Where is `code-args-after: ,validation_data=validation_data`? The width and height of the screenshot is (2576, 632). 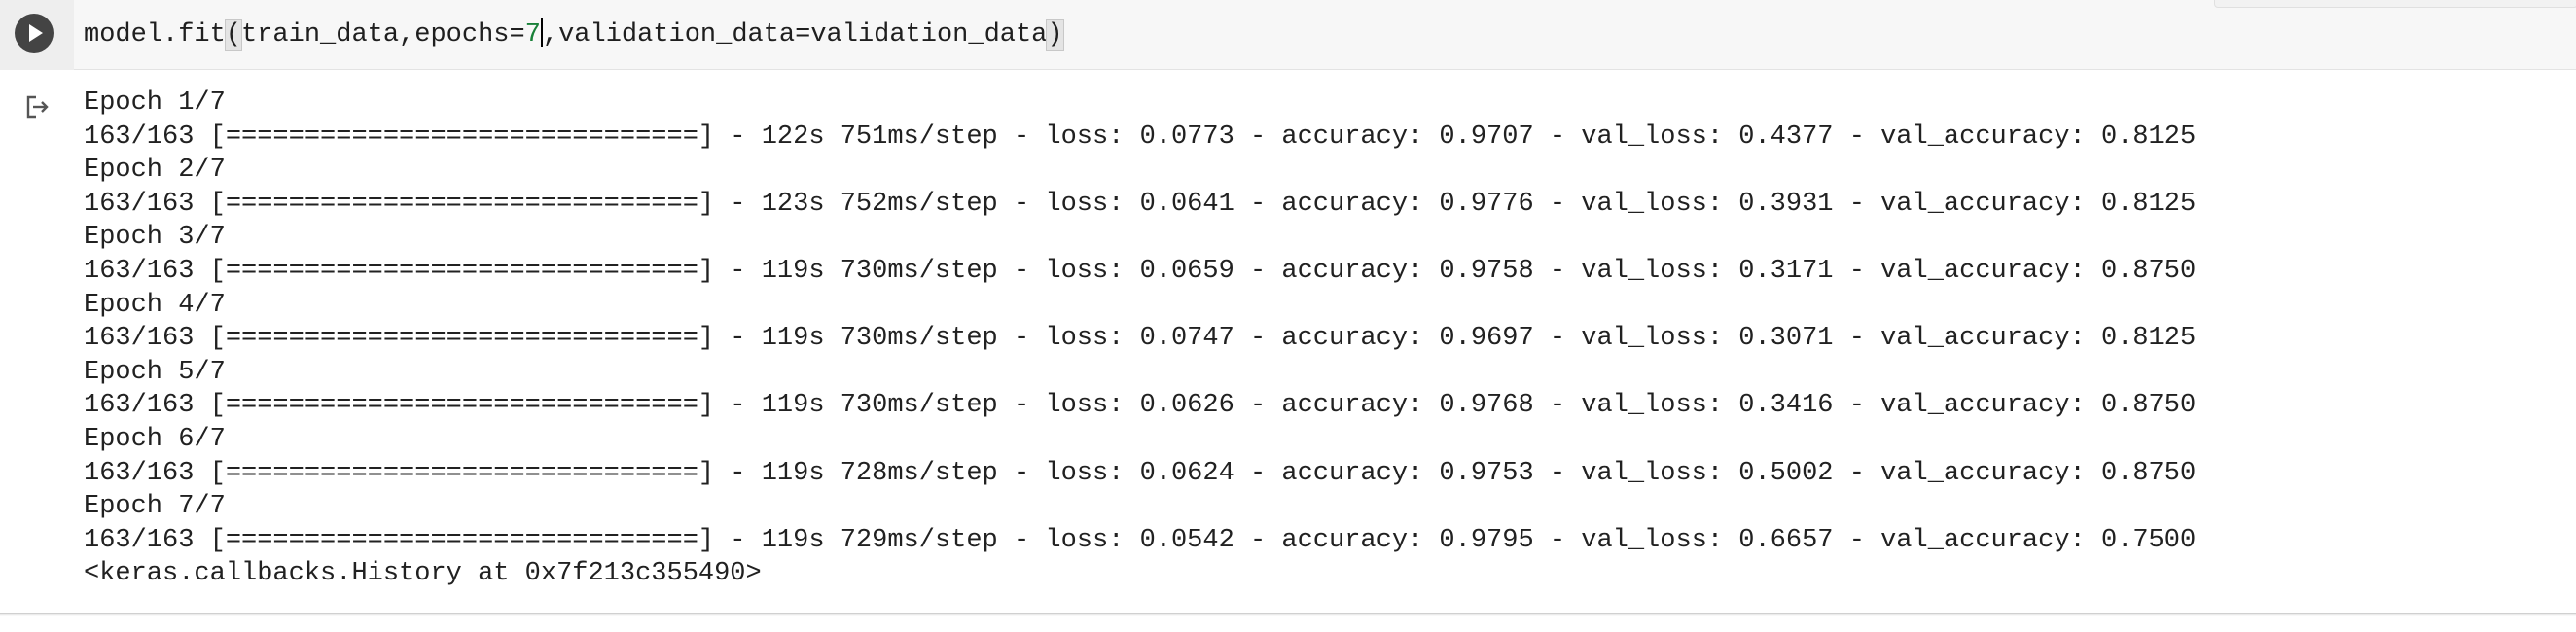
code-args-after: ,validation_data=validation_data is located at coordinates (795, 35).